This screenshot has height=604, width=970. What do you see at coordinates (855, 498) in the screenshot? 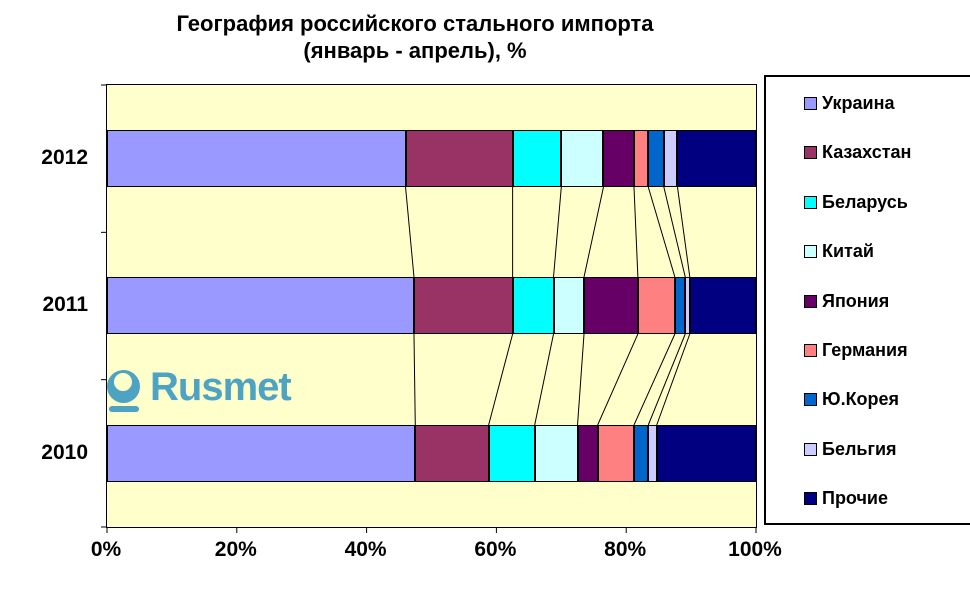
I see `legend-label: Прочие` at bounding box center [855, 498].